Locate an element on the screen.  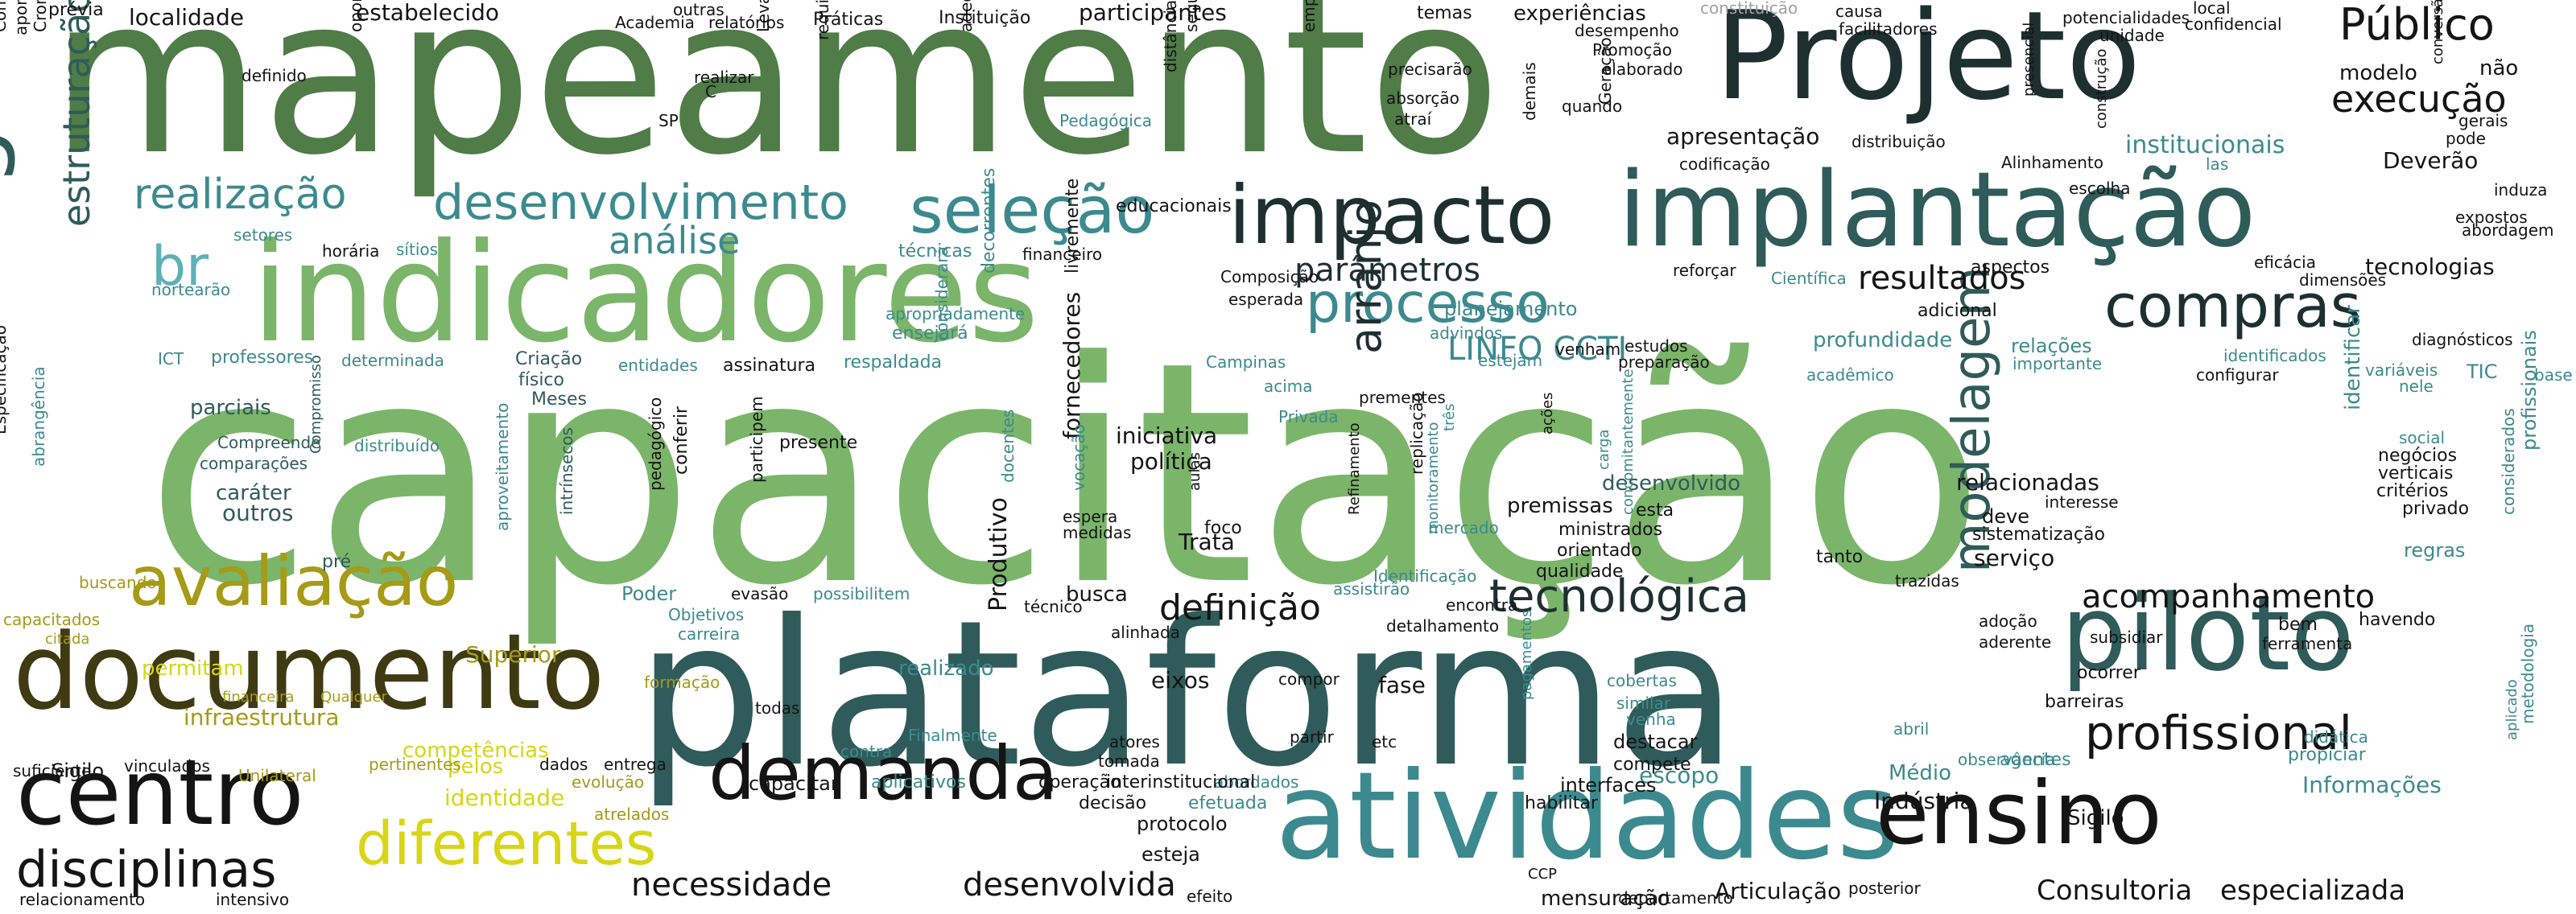
cloud-word: efeito is located at coordinates (1210, 896).